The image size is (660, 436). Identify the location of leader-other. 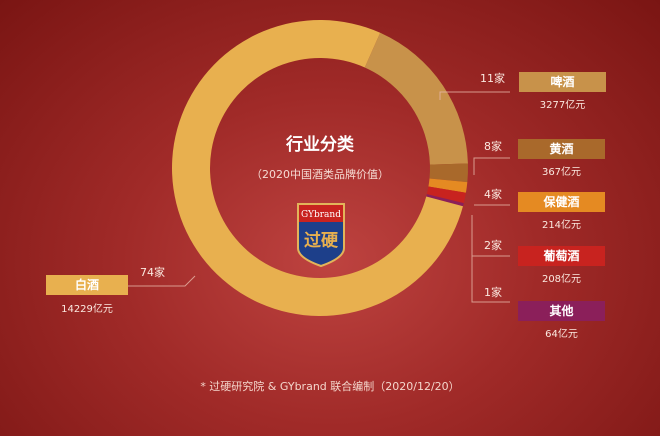
(490, 279).